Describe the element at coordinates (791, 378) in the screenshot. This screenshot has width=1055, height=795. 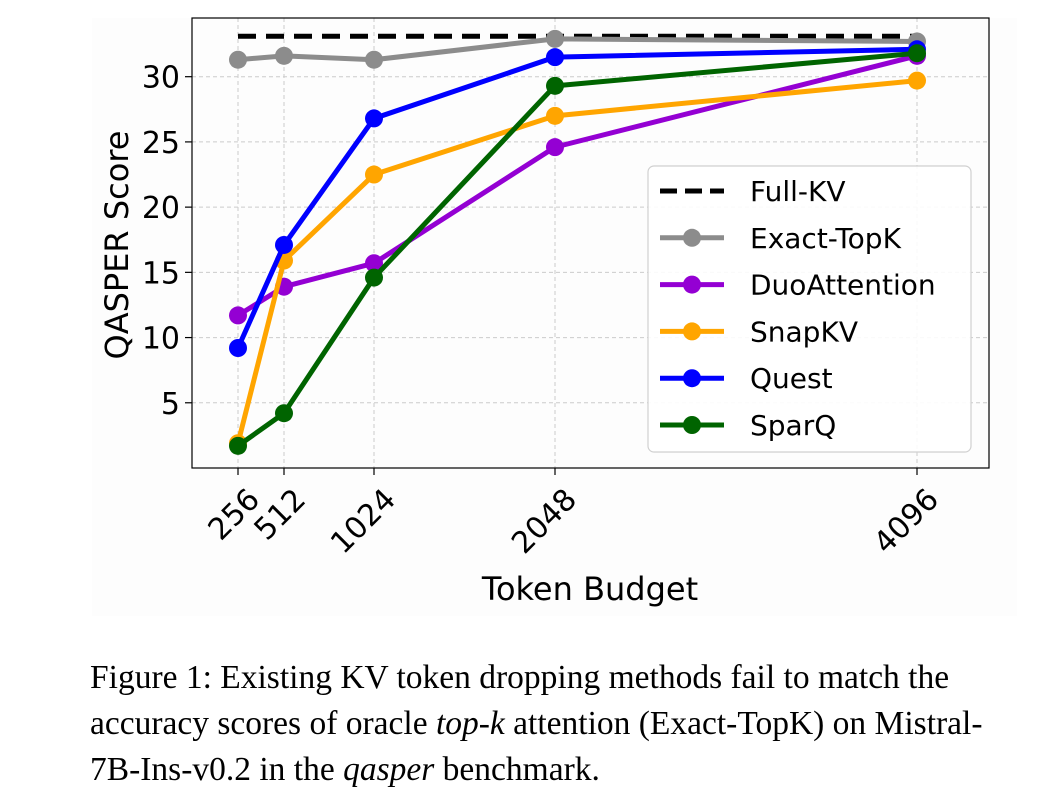
I see `legend-label-quest: Quest` at that location.